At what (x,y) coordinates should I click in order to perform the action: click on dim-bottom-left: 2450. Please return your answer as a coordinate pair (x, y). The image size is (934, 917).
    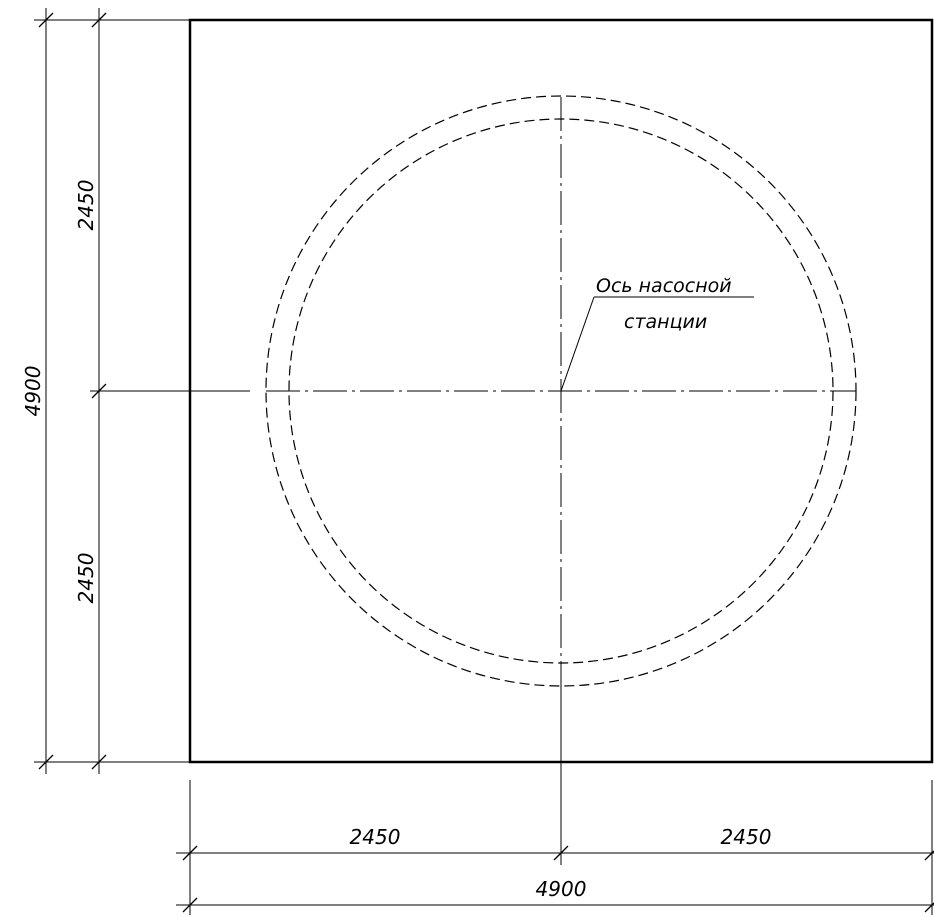
    Looking at the image, I should click on (375, 837).